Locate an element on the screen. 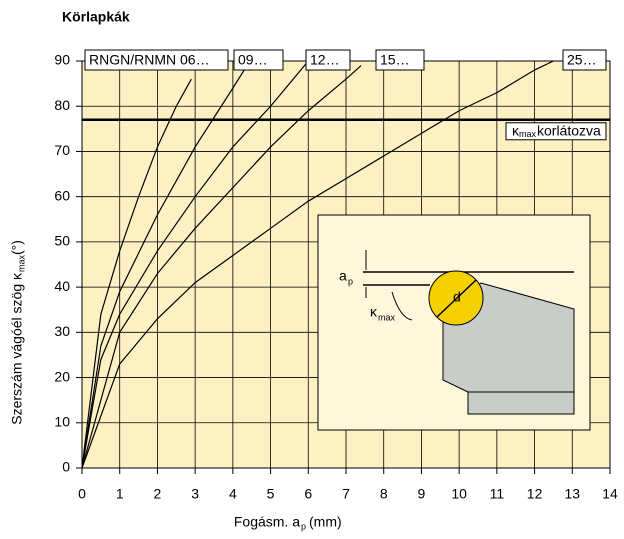  chart-title: Körlapkák is located at coordinates (96, 17).